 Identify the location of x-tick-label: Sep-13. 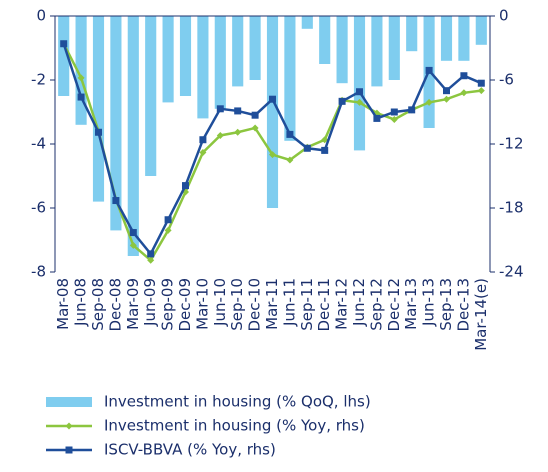
(446, 304).